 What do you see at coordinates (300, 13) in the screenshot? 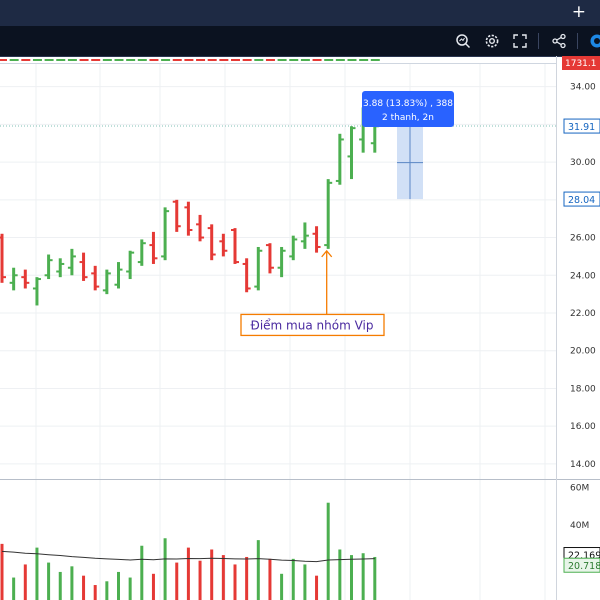
I see `window-title-bar: +` at bounding box center [300, 13].